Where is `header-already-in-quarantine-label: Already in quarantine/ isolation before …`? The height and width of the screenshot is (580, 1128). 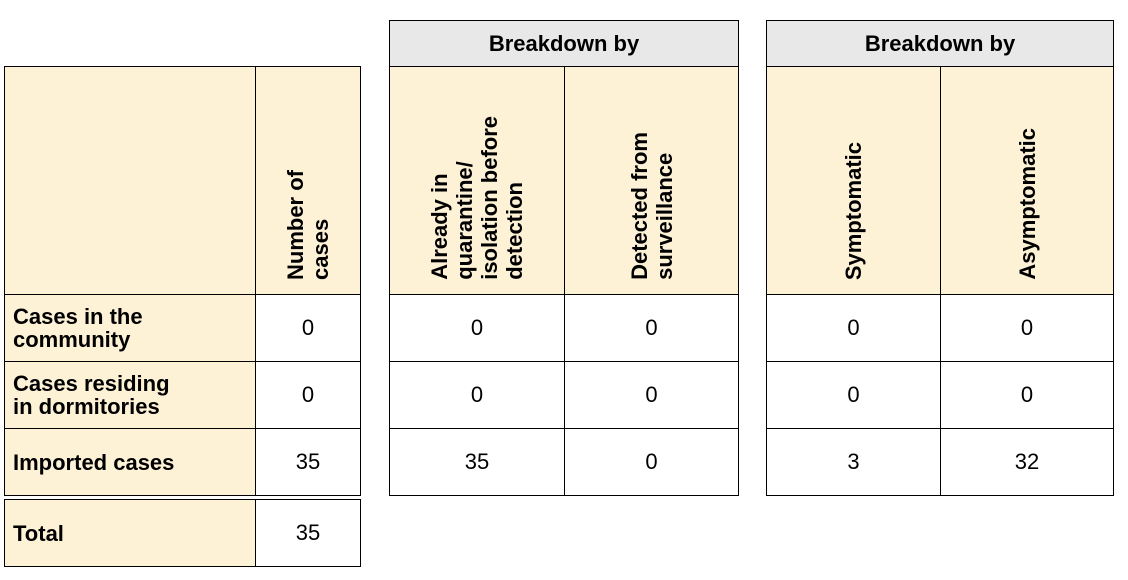
header-already-in-quarantine-label: Already in quarantine/ isolation before … is located at coordinates (477, 198).